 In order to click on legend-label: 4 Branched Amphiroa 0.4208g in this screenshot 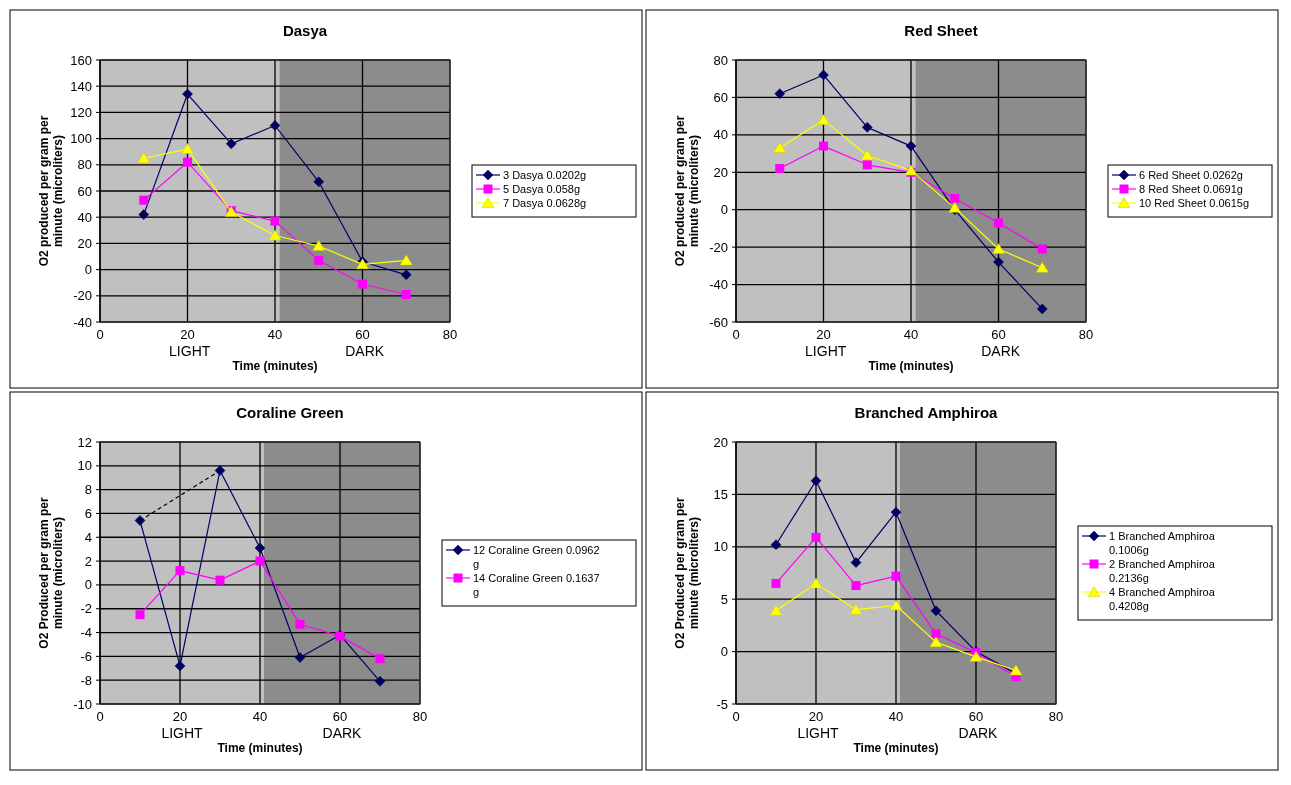, I will do `click(1162, 599)`.